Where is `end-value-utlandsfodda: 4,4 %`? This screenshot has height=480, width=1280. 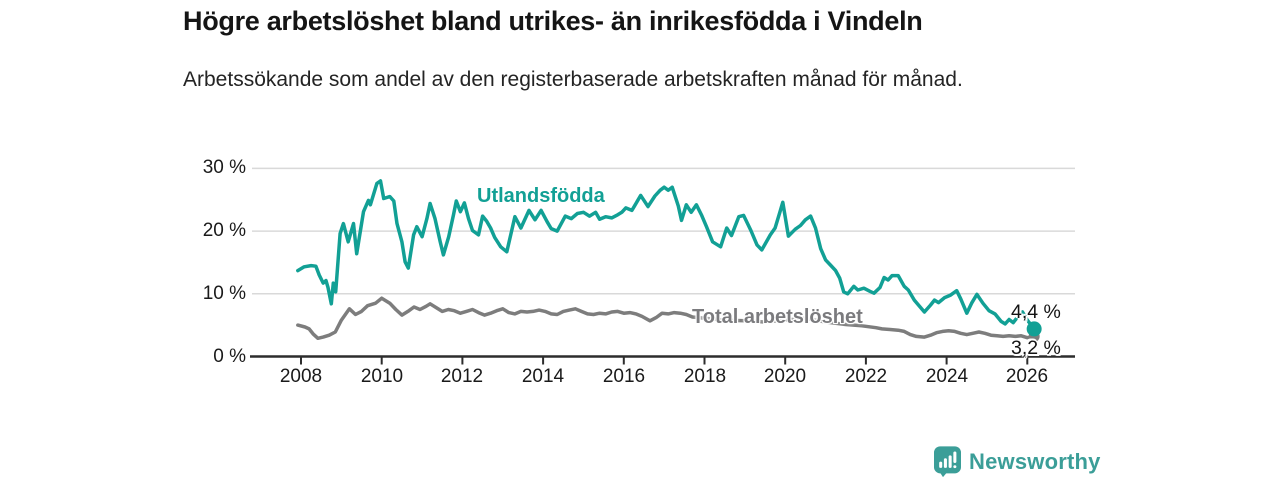
end-value-utlandsfodda: 4,4 % is located at coordinates (1036, 312).